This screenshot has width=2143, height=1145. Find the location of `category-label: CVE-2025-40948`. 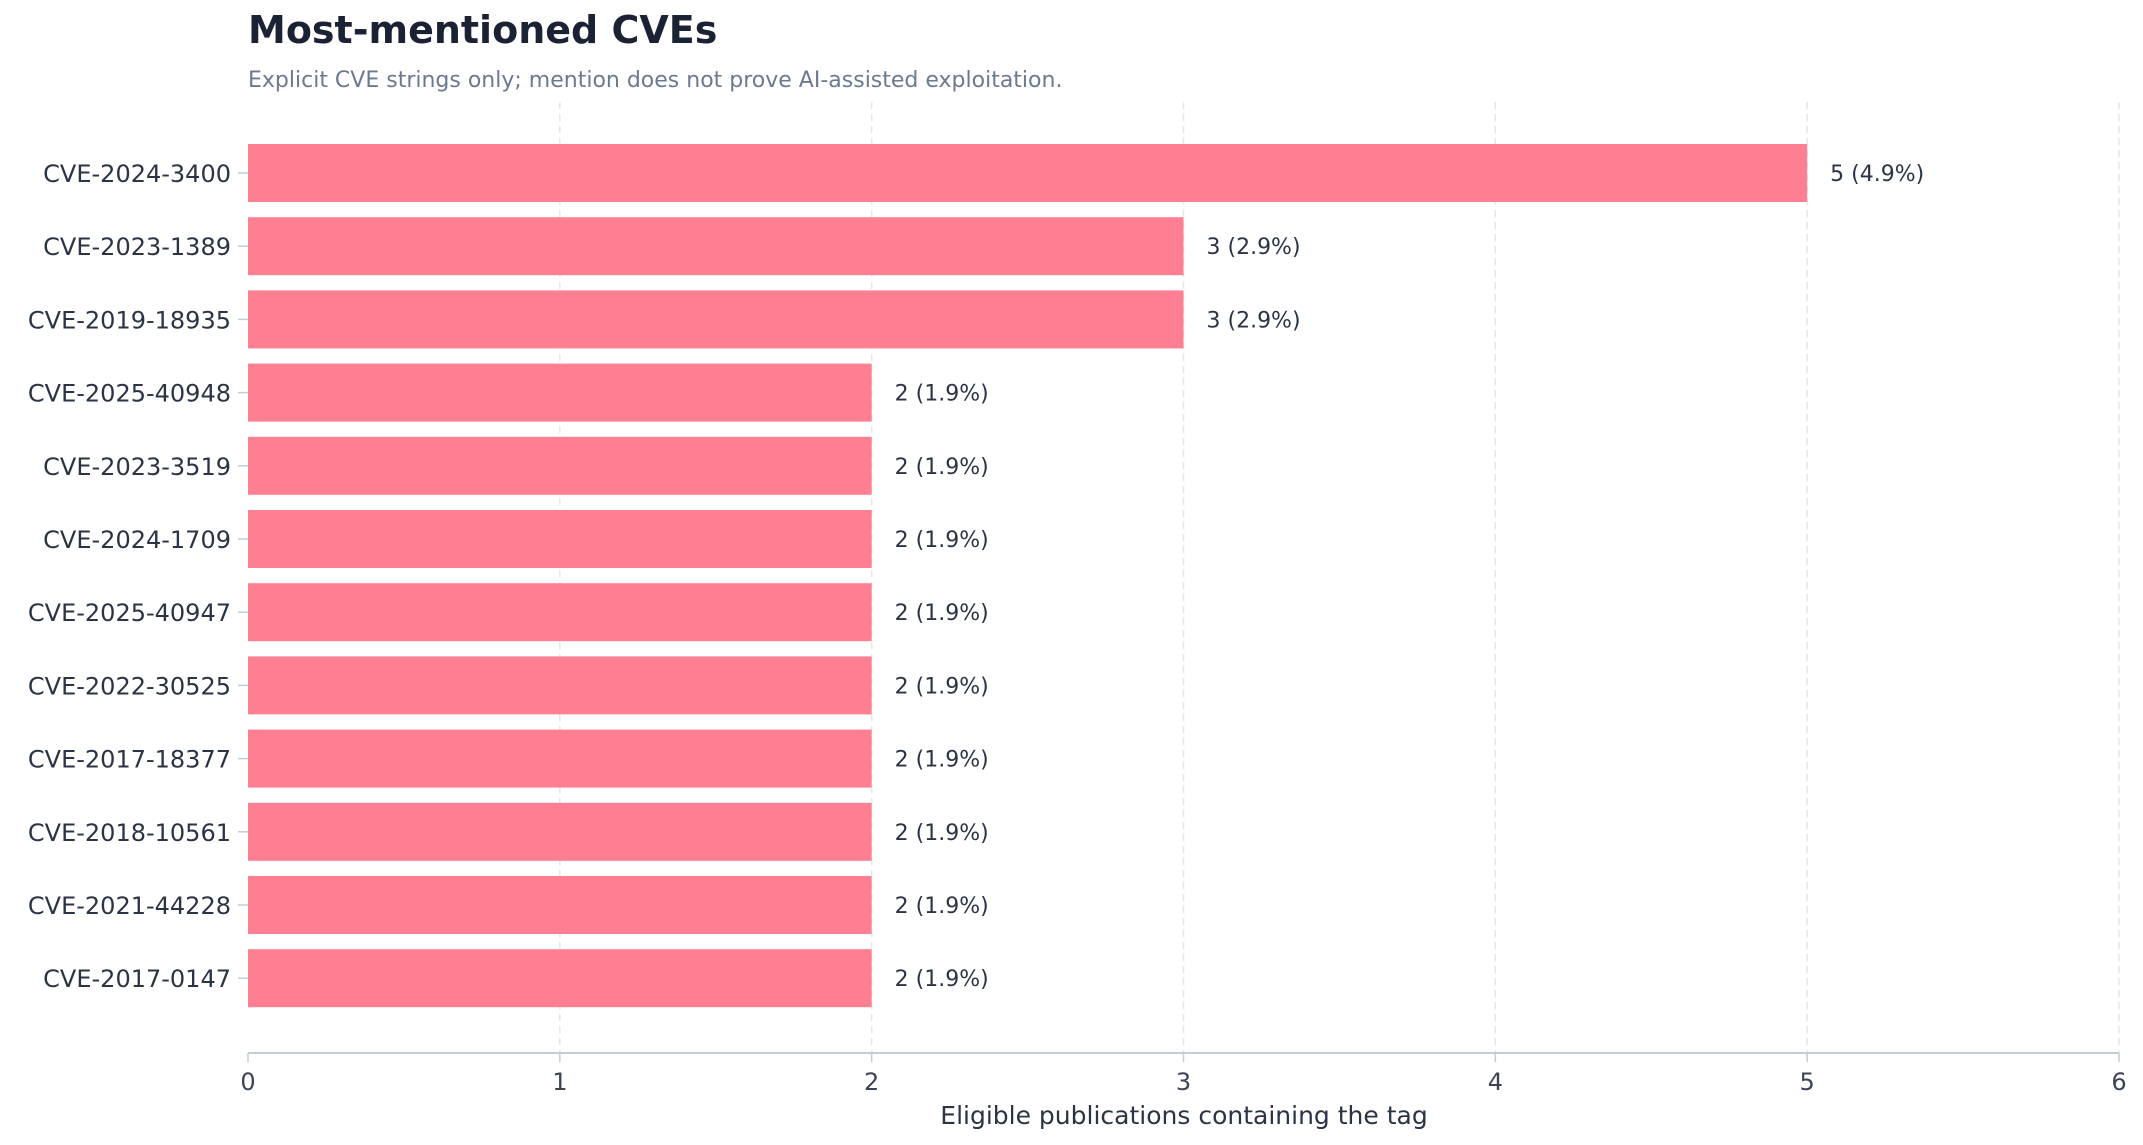

category-label: CVE-2025-40948 is located at coordinates (129, 394).